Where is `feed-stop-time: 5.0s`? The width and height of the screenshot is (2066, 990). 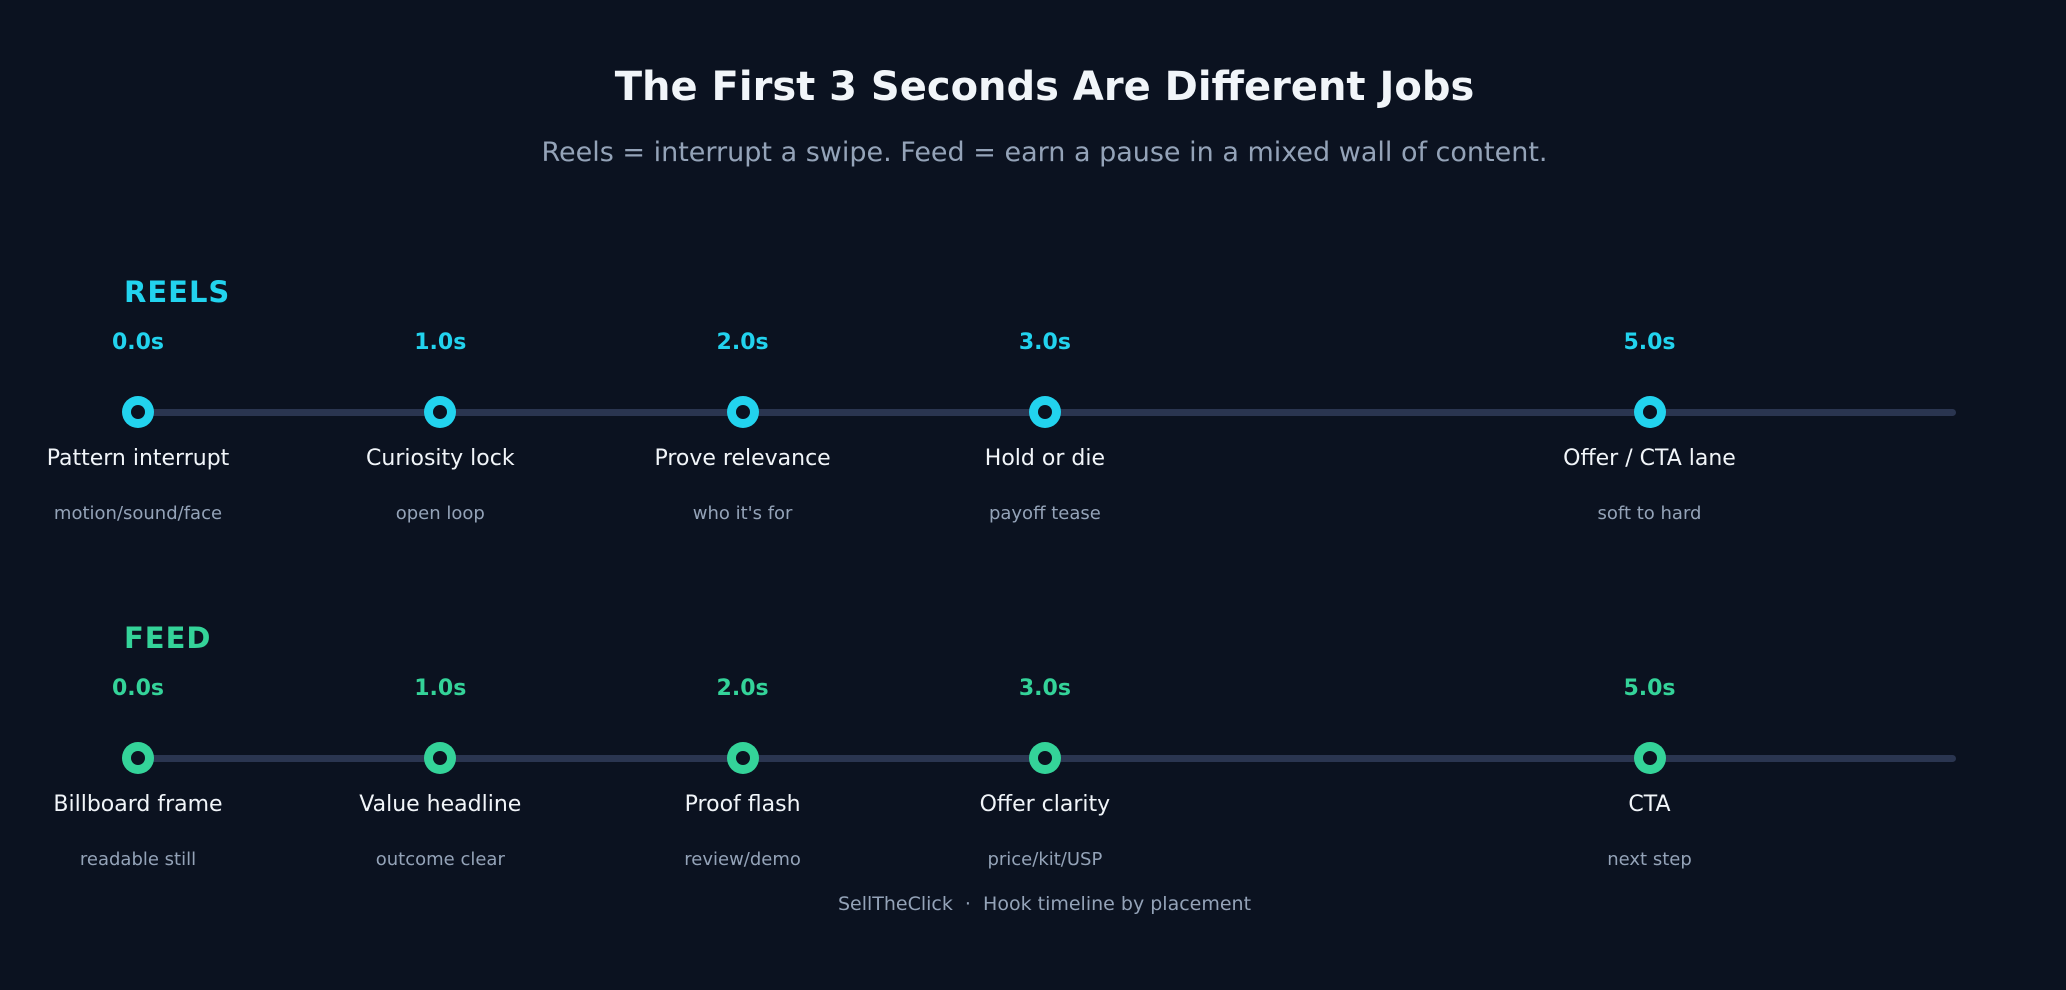 feed-stop-time: 5.0s is located at coordinates (1649, 688).